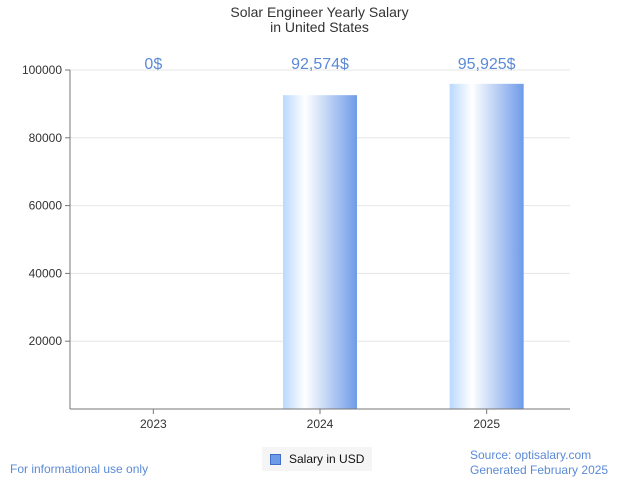 The image size is (639, 479). I want to click on legend-label: Salary in USD, so click(327, 459).